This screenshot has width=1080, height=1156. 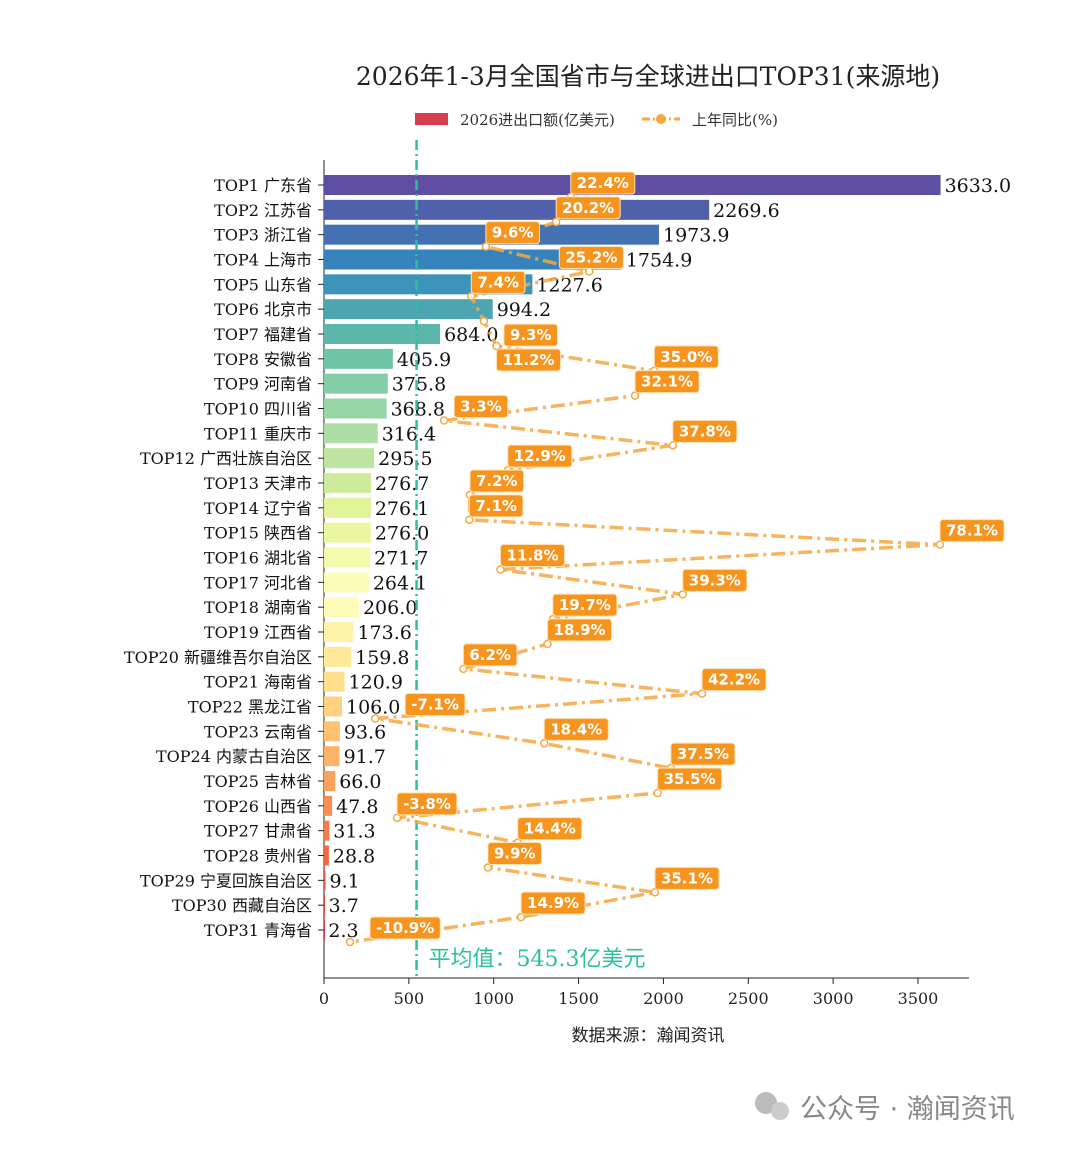 What do you see at coordinates (263, 334) in the screenshot?
I see `y-tick-label: TOP7 福建省` at bounding box center [263, 334].